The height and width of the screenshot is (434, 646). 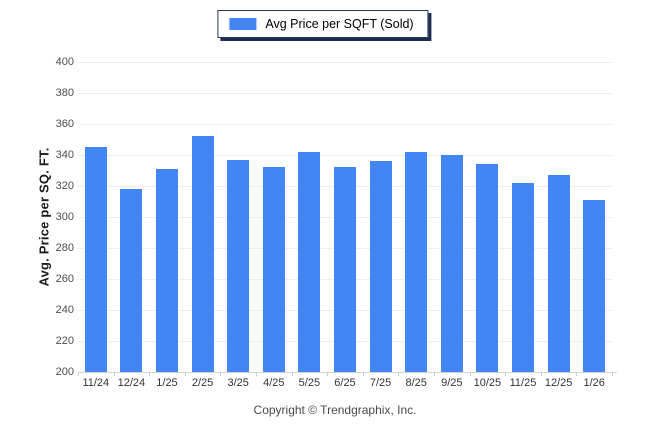 What do you see at coordinates (558, 383) in the screenshot?
I see `x-tick-label: 12/25` at bounding box center [558, 383].